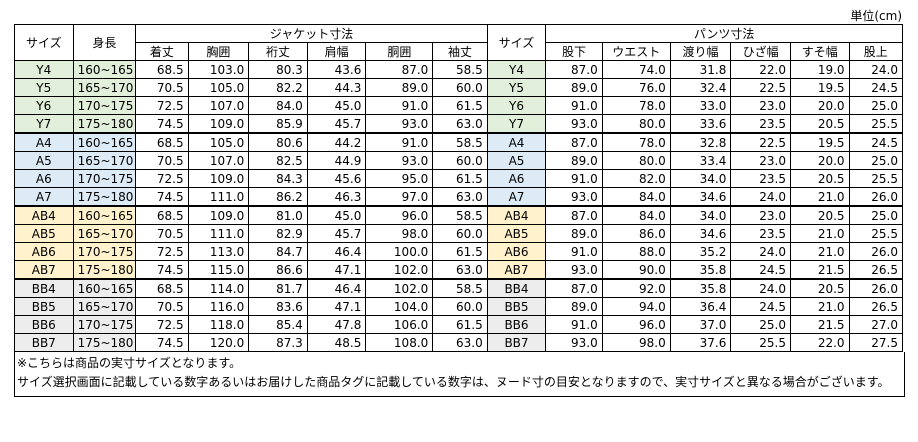 This screenshot has height=442, width=918. Describe the element at coordinates (819, 160) in the screenshot. I see `pants-value-cell: 20.0` at that location.